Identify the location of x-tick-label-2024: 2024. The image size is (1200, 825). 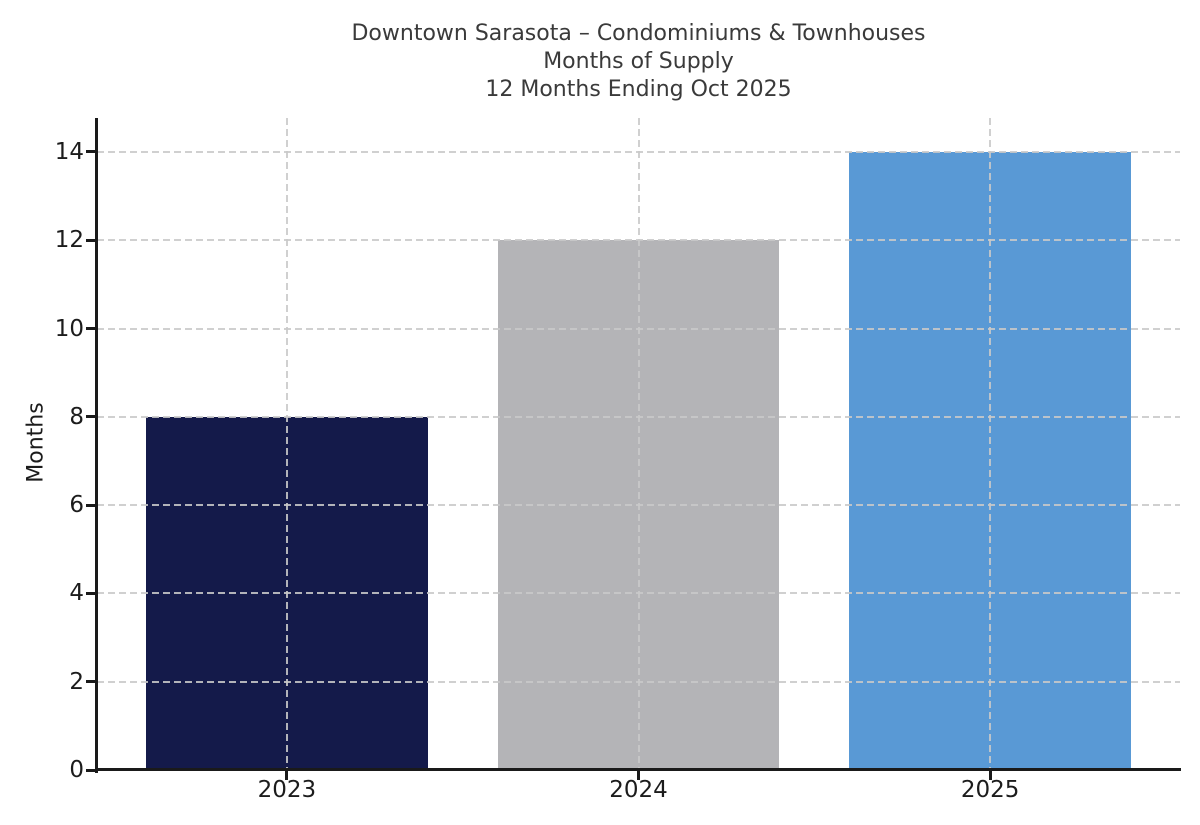
(638, 790).